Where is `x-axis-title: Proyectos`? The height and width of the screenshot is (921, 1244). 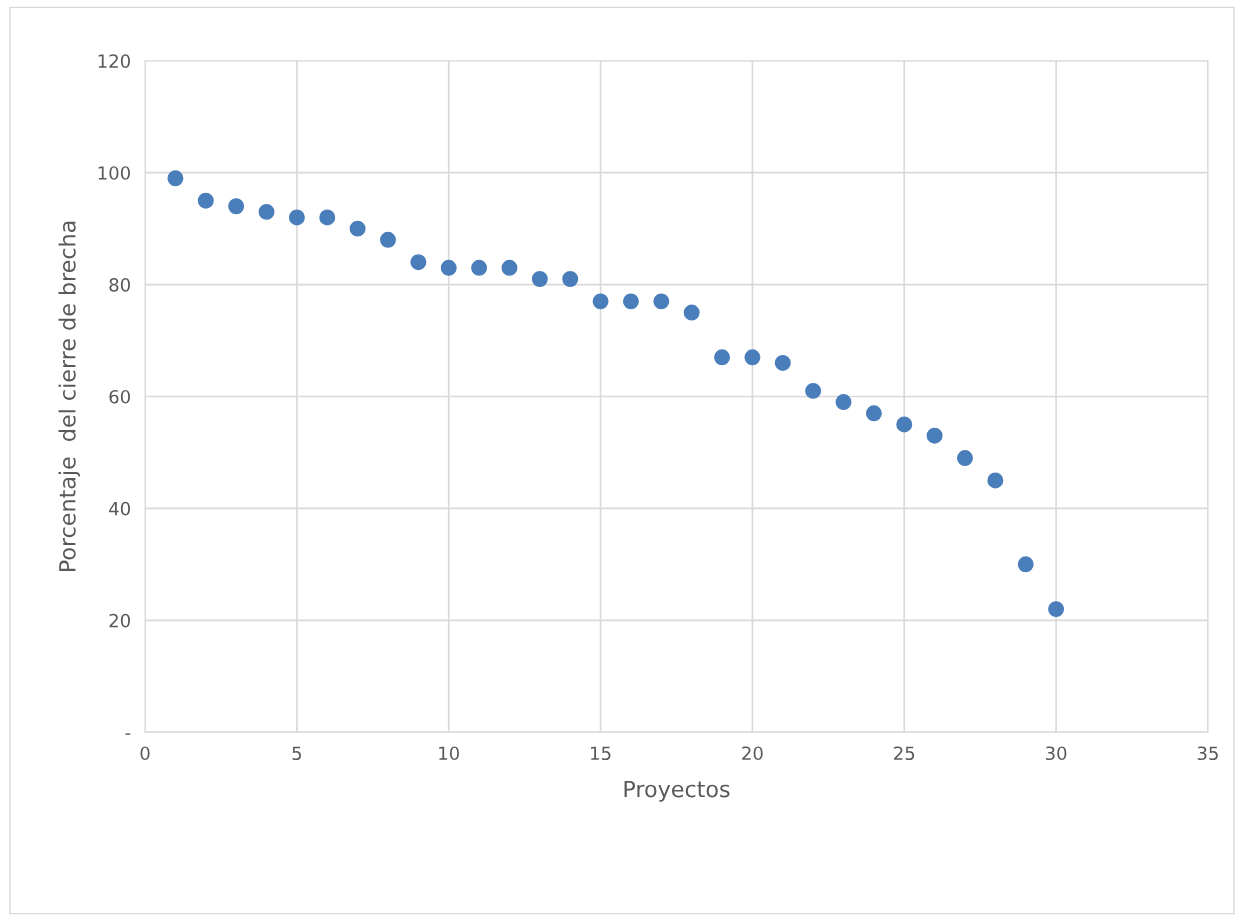
x-axis-title: Proyectos is located at coordinates (677, 791).